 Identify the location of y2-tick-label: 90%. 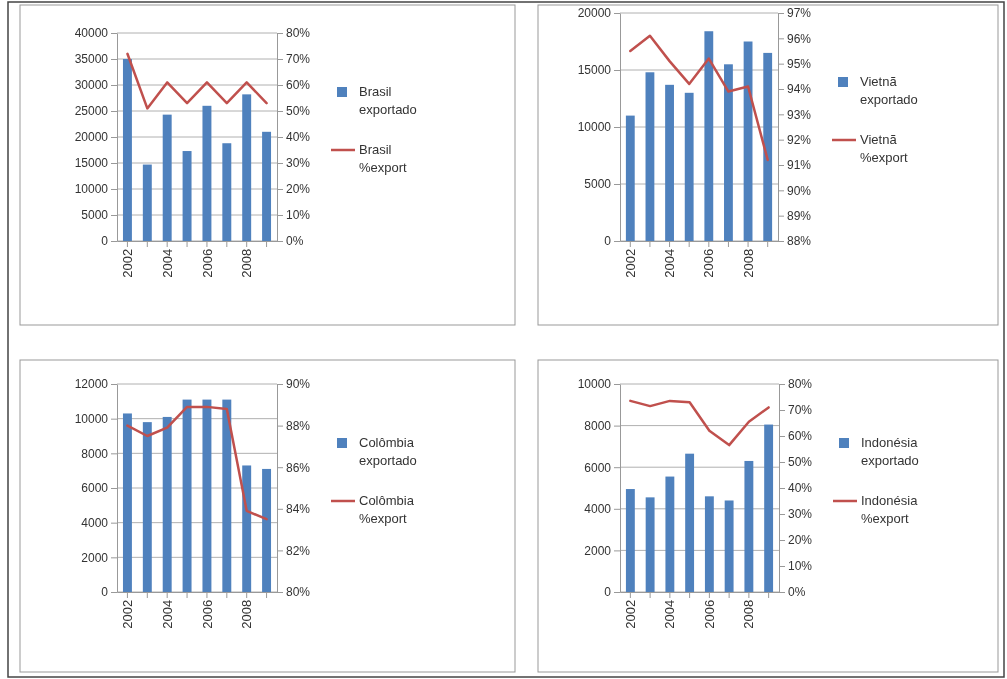
(799, 190).